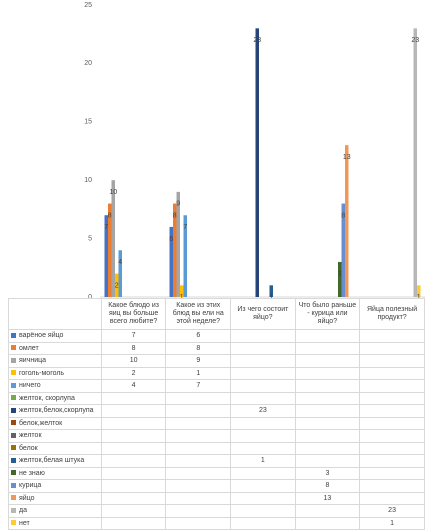 This screenshot has width=425, height=531. Describe the element at coordinates (27, 498) in the screenshot. I see `legend-label: яйцо` at that location.